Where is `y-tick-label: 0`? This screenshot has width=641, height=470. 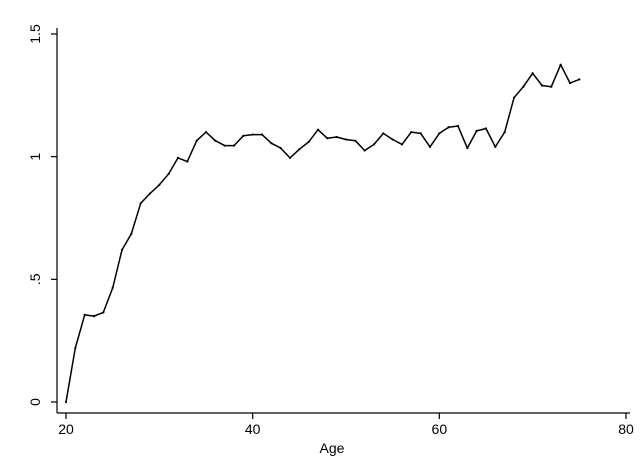 y-tick-label: 0 is located at coordinates (35, 402).